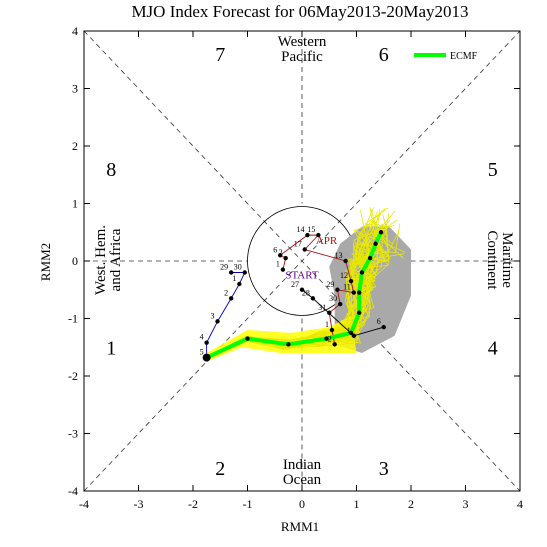  I want to click on observed-april-point-label: 12, so click(344, 275).